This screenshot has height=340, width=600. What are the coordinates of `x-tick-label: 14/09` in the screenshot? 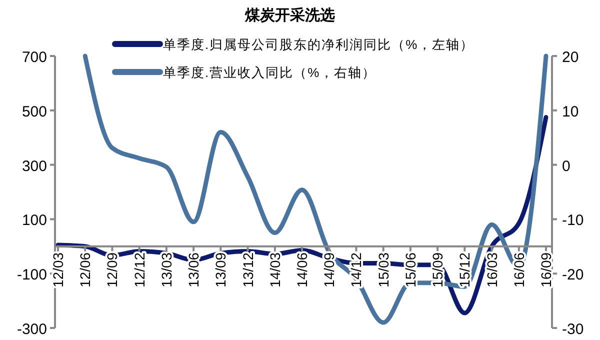 It's located at (329, 270).